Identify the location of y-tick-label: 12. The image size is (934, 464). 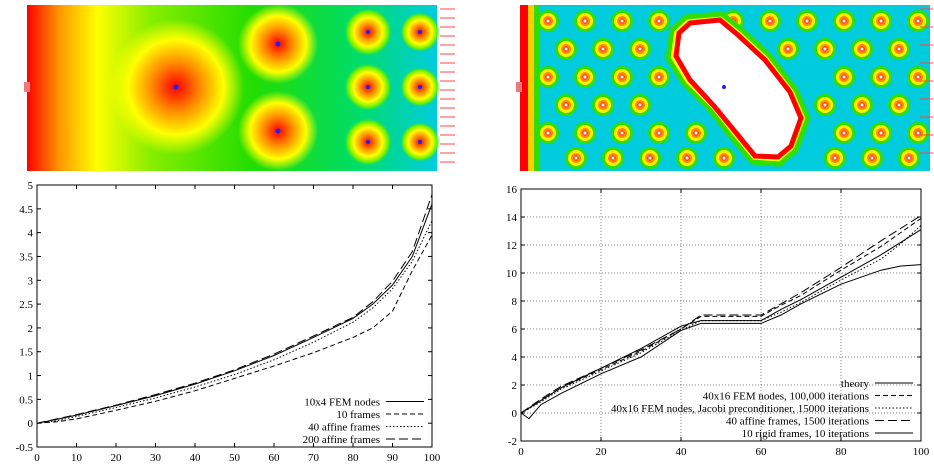
(511, 246).